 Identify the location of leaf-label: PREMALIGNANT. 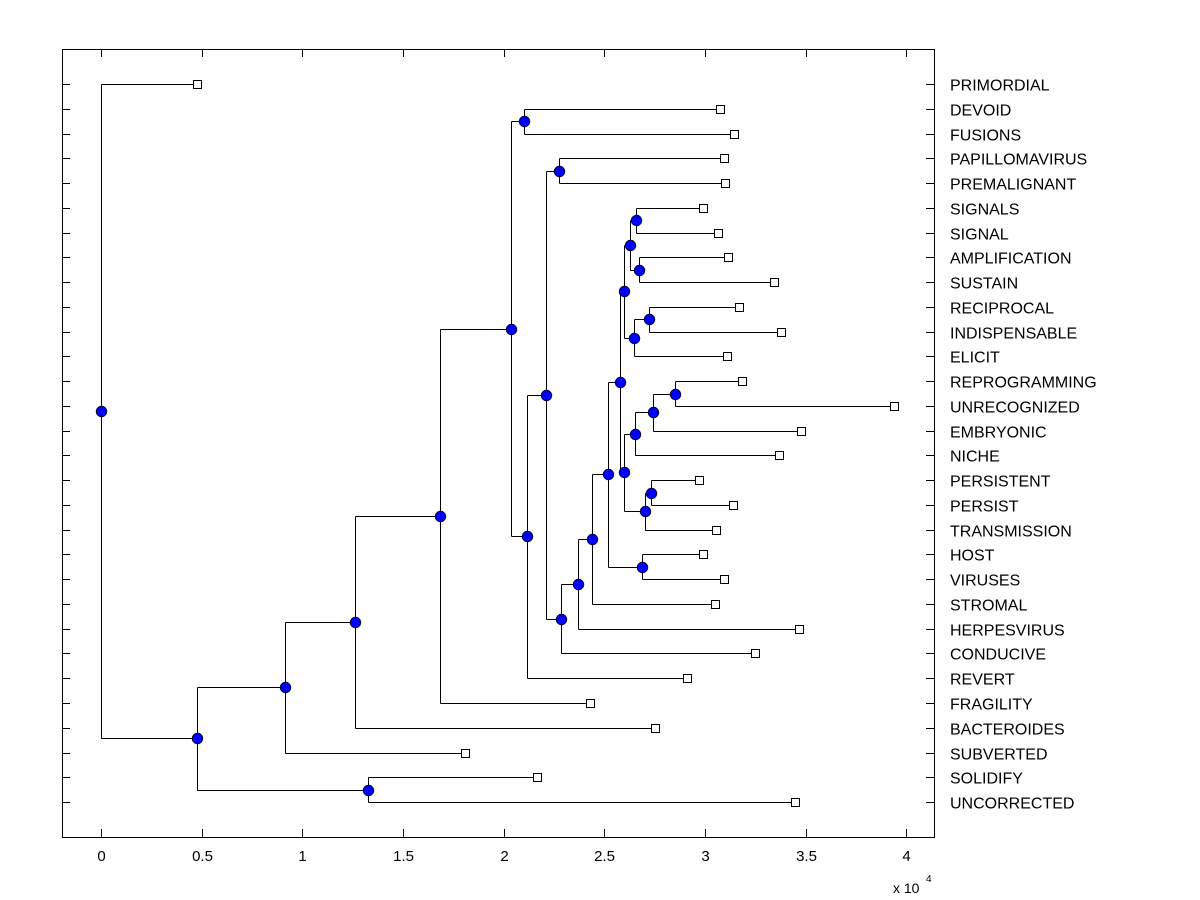
(1013, 185).